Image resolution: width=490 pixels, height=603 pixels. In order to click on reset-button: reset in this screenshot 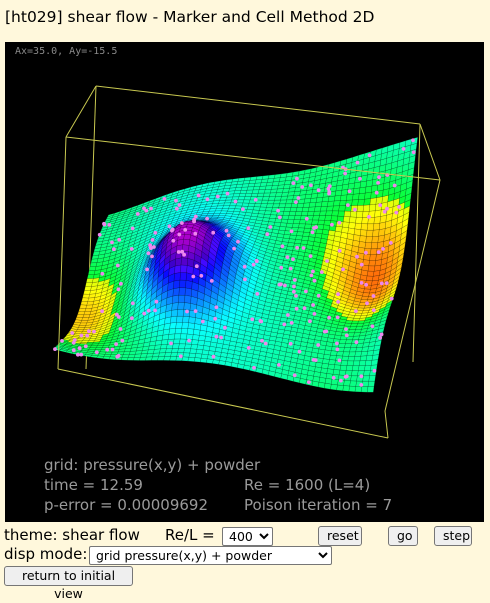, I will do `click(340, 536)`.